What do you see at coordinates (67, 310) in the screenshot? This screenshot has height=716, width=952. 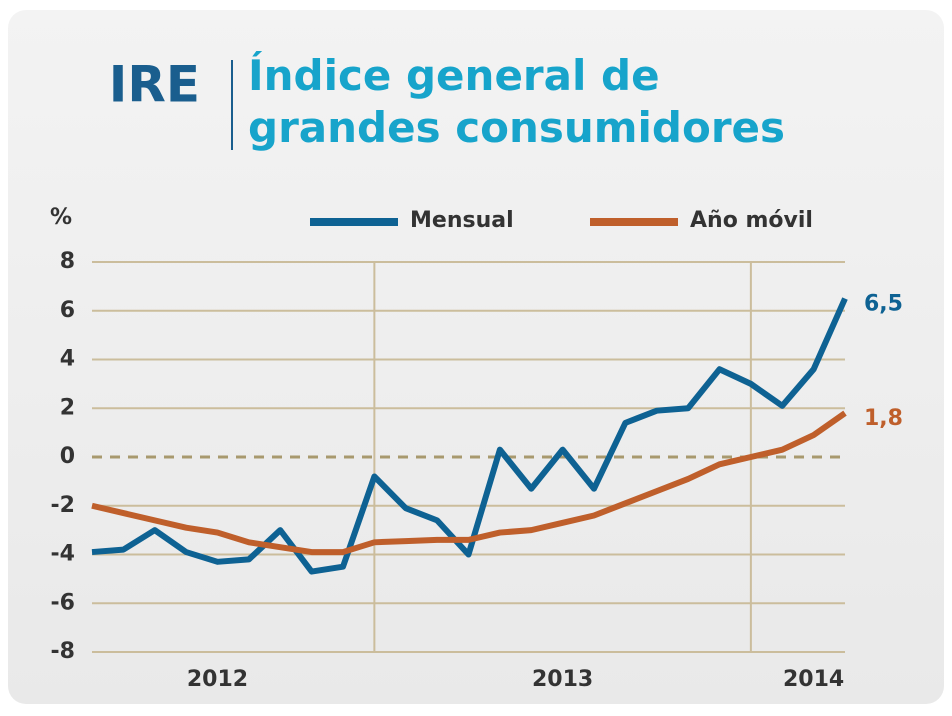 I see `y-tick-label: 6` at bounding box center [67, 310].